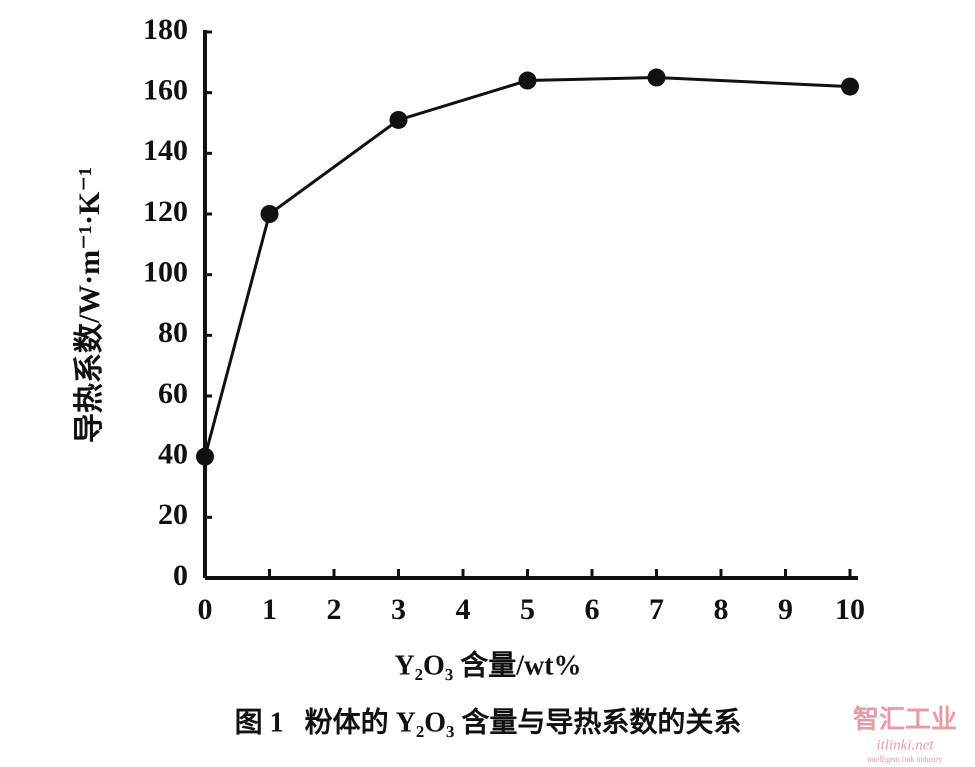 The height and width of the screenshot is (767, 975). Describe the element at coordinates (165, 90) in the screenshot. I see `y-tick-label: 160` at that location.